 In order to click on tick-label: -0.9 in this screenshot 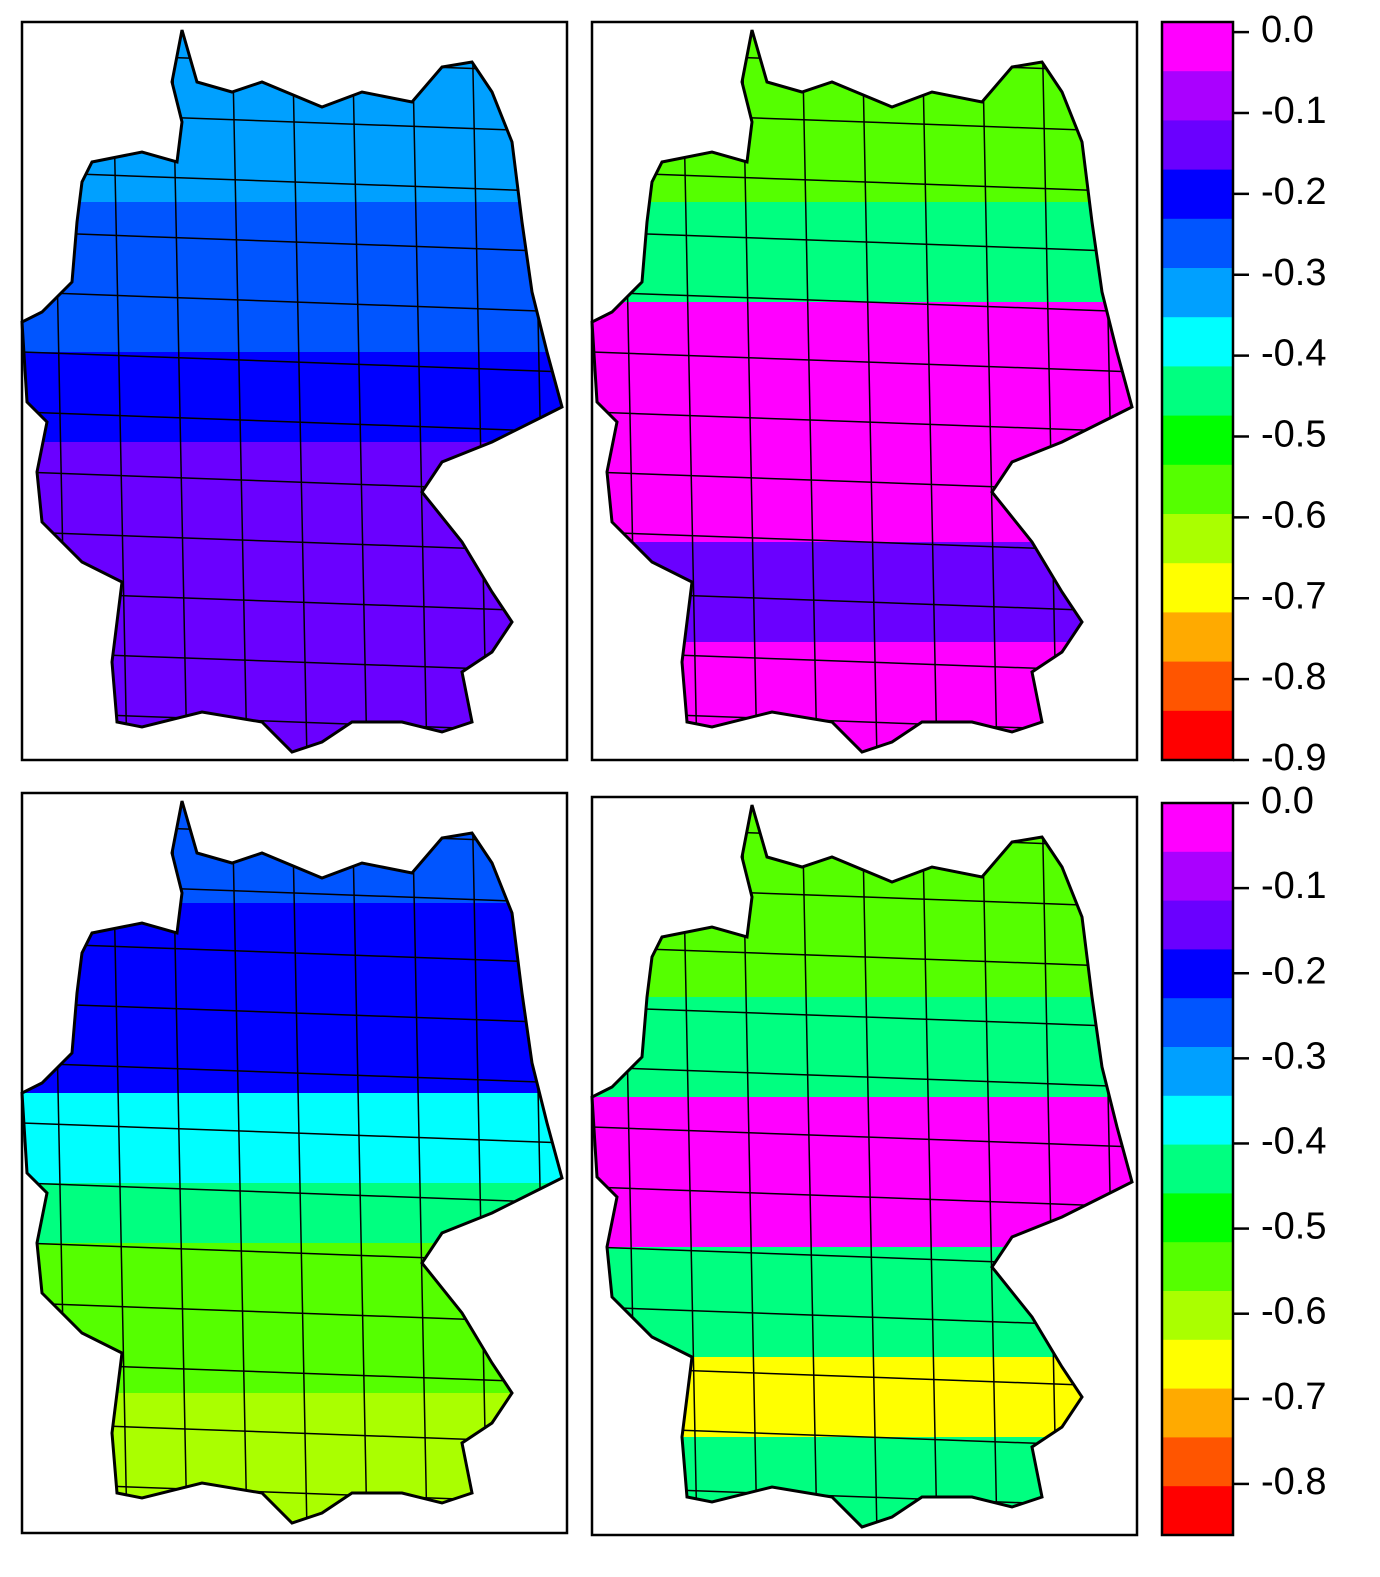, I will do `click(1293, 758)`.